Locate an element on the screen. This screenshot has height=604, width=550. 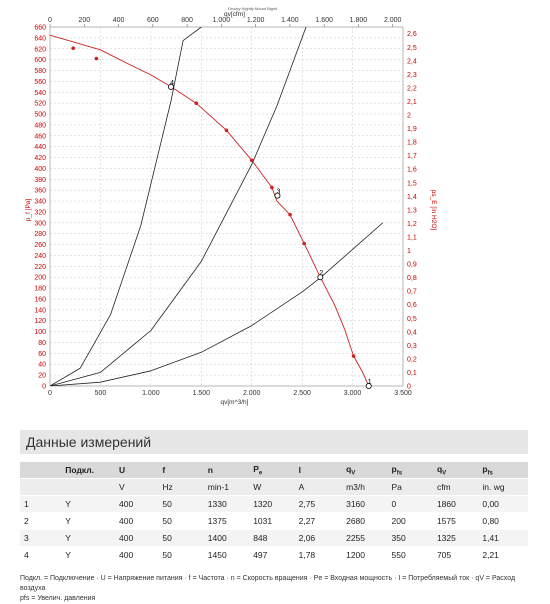
x-tick-top: 1.600 is located at coordinates (324, 20).